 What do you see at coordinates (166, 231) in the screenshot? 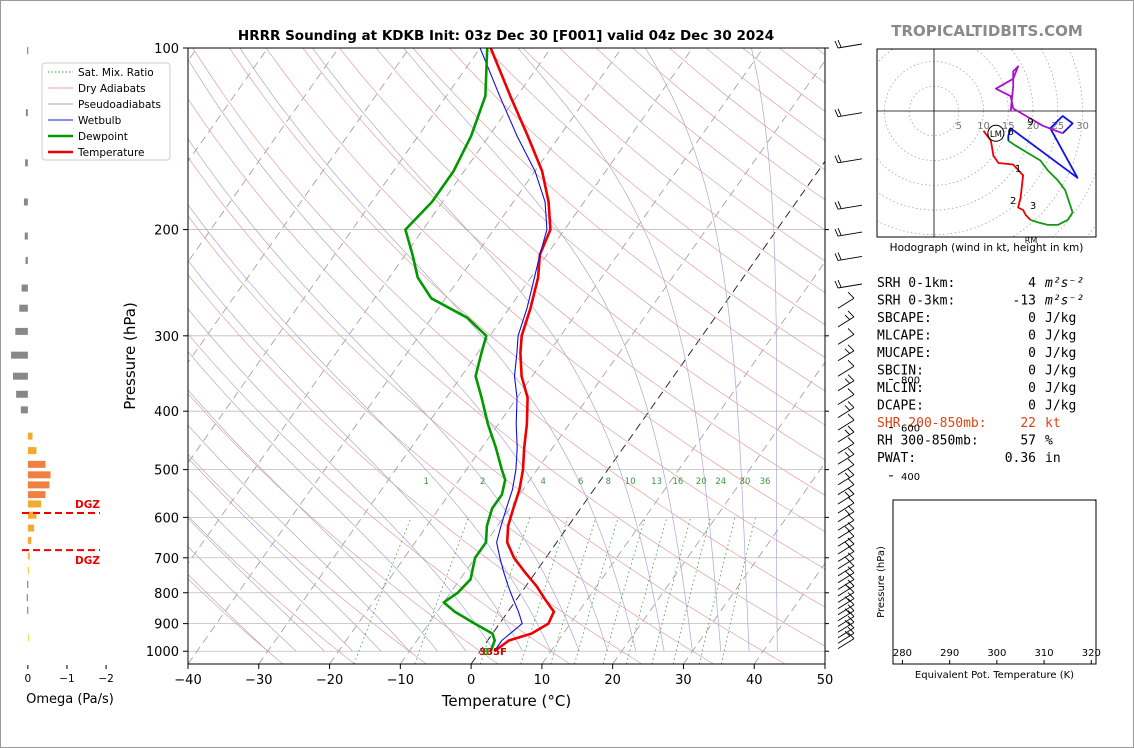
I see `y-tick-label: 200` at bounding box center [166, 231].